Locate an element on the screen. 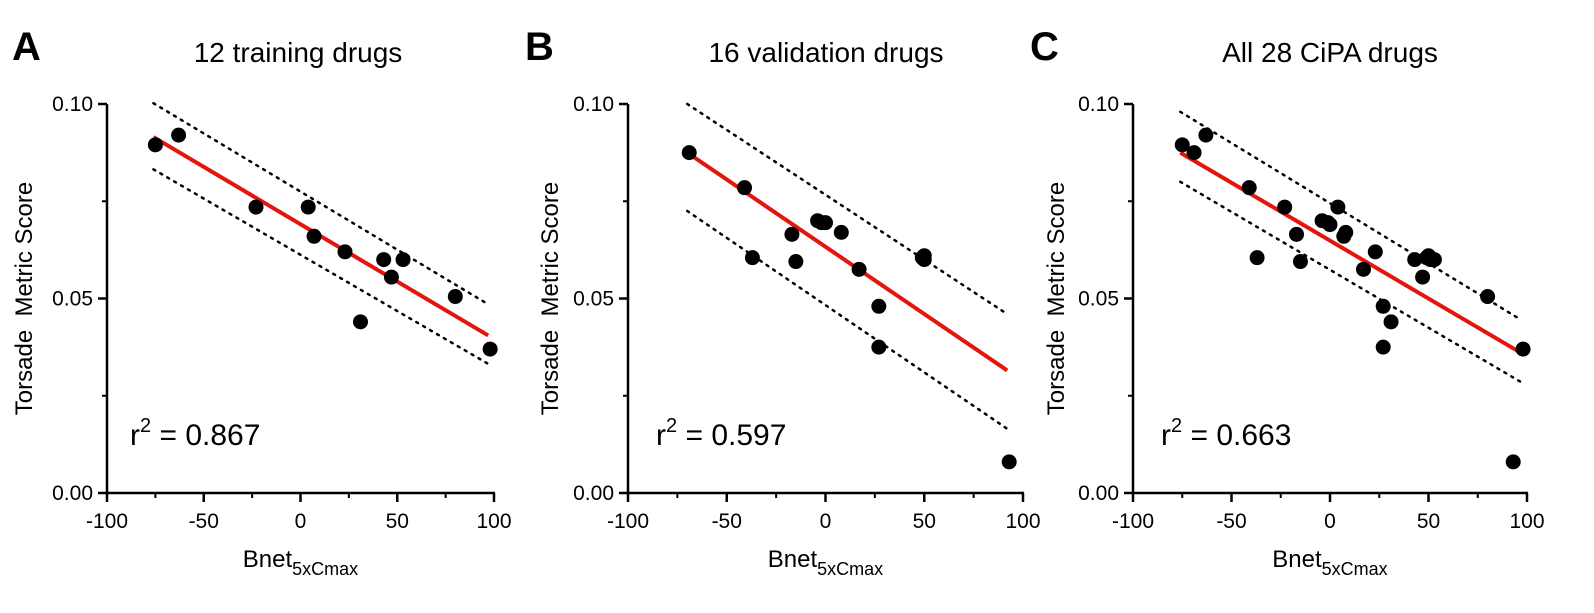 The height and width of the screenshot is (613, 1594). panel-letter: C is located at coordinates (1044, 47).